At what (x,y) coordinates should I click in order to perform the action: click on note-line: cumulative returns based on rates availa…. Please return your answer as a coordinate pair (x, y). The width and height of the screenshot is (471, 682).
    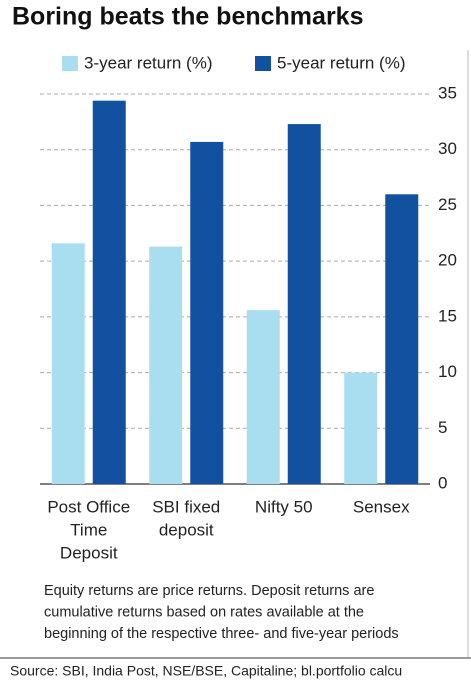
    Looking at the image, I should click on (204, 612).